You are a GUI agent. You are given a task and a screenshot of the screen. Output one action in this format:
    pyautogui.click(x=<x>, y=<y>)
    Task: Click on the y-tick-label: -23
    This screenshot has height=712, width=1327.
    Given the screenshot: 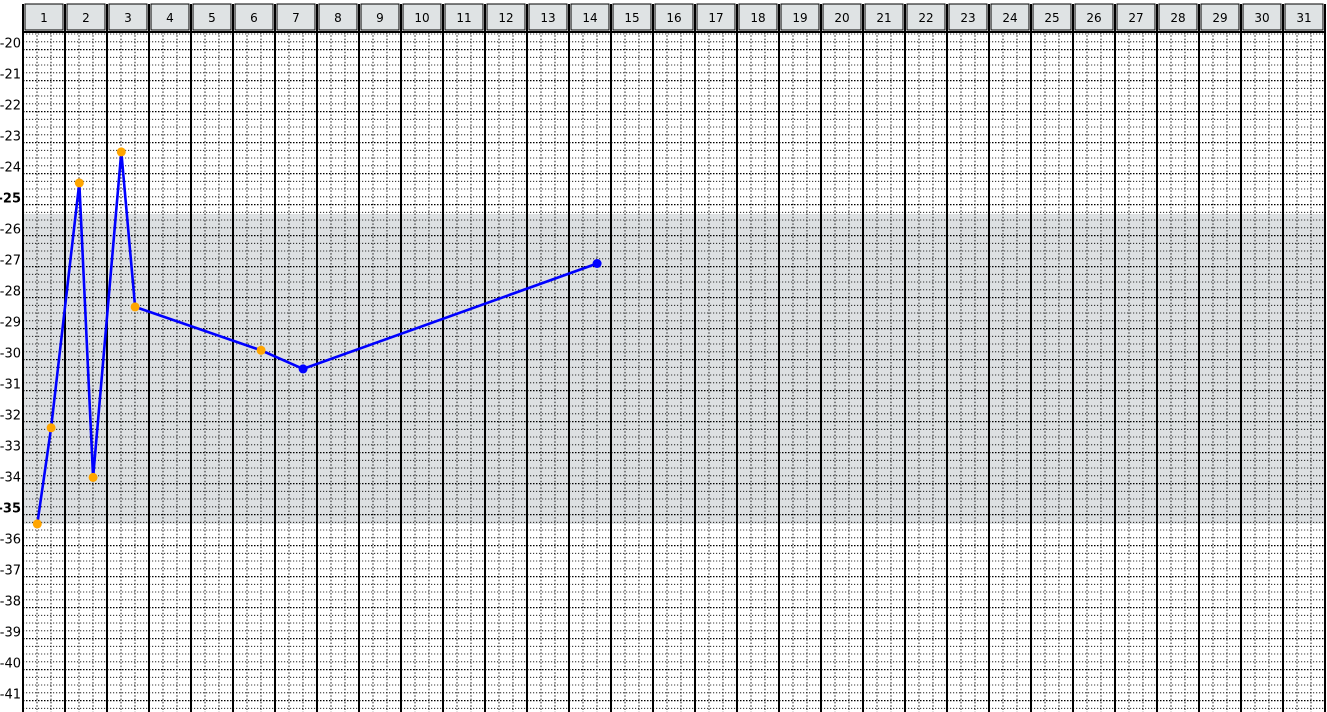 What is the action you would take?
    pyautogui.click(x=10, y=137)
    